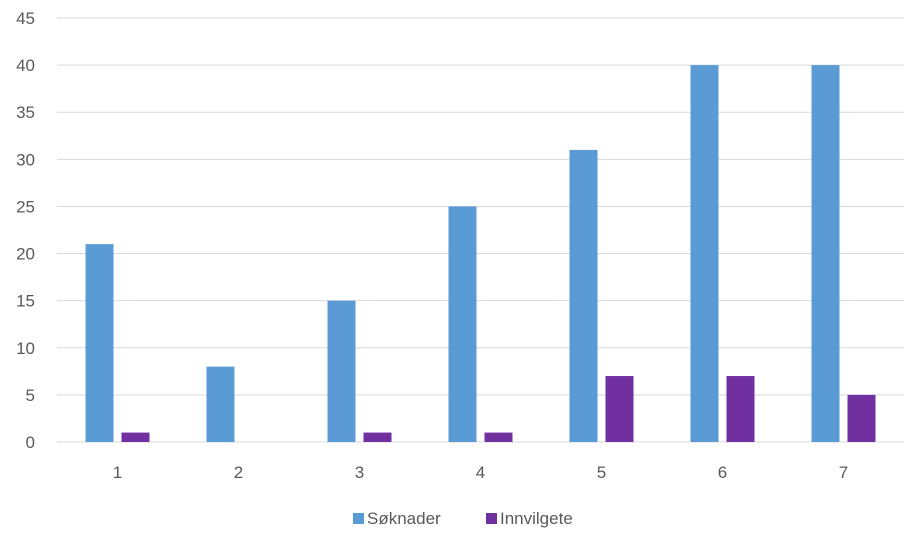 This screenshot has width=914, height=543. What do you see at coordinates (722, 472) in the screenshot?
I see `x-tick-label: 6` at bounding box center [722, 472].